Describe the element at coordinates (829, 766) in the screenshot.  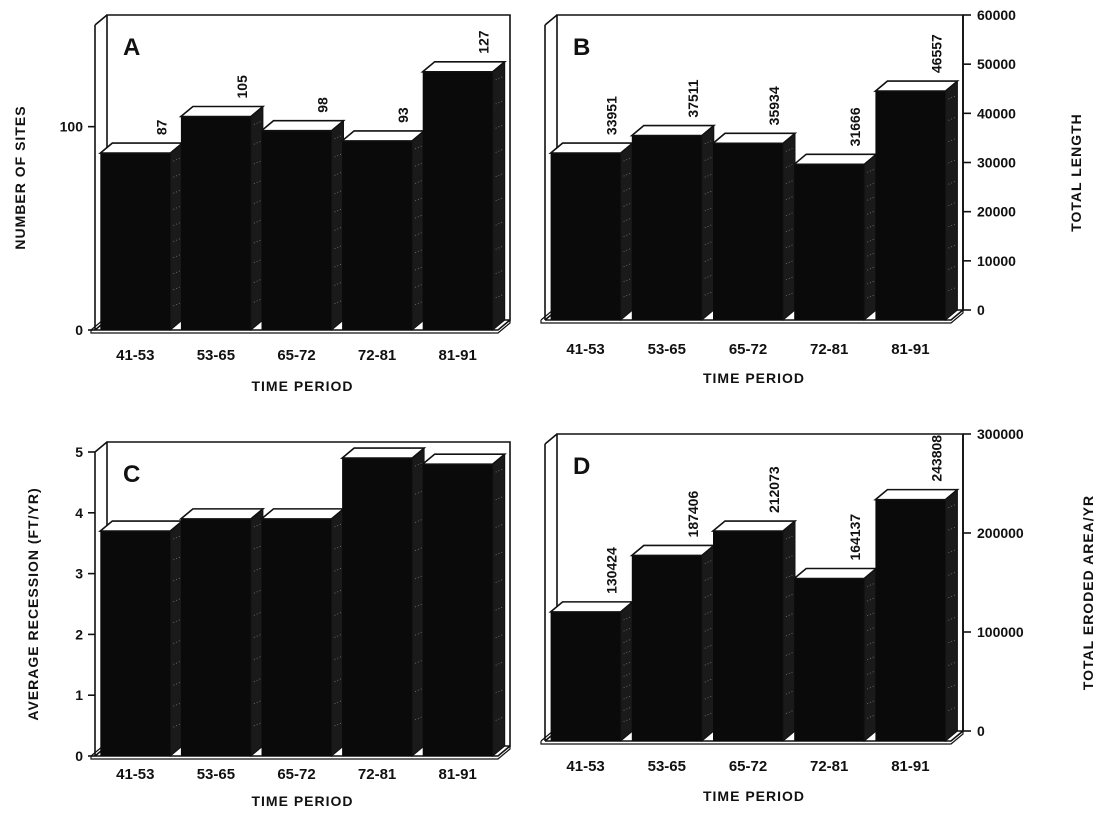
I see `x-tick-label: 72-81` at that location.